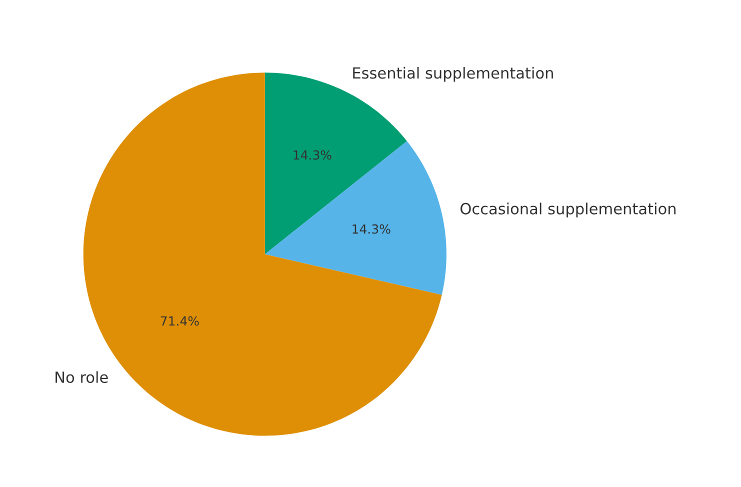 This screenshot has height=487, width=741. Describe the element at coordinates (355, 218) in the screenshot. I see `pie-slice` at that location.